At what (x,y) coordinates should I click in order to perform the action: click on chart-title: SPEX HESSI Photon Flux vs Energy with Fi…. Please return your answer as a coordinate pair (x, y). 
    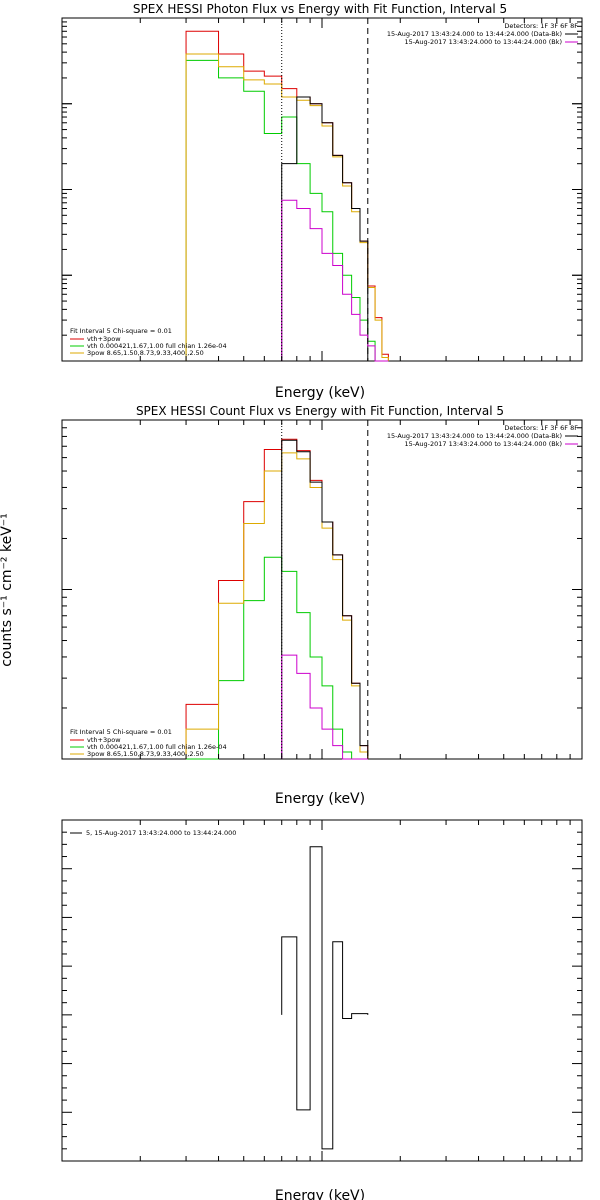
    Looking at the image, I should click on (320, 9).